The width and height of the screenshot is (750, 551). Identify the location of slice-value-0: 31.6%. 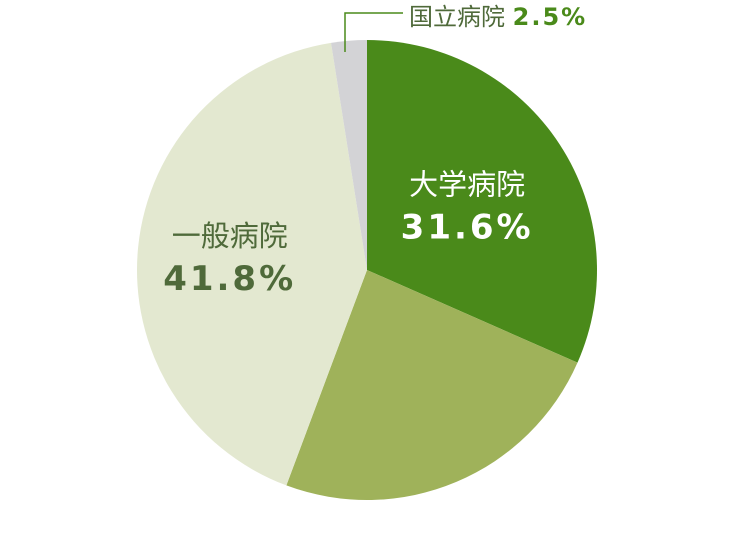
(467, 228).